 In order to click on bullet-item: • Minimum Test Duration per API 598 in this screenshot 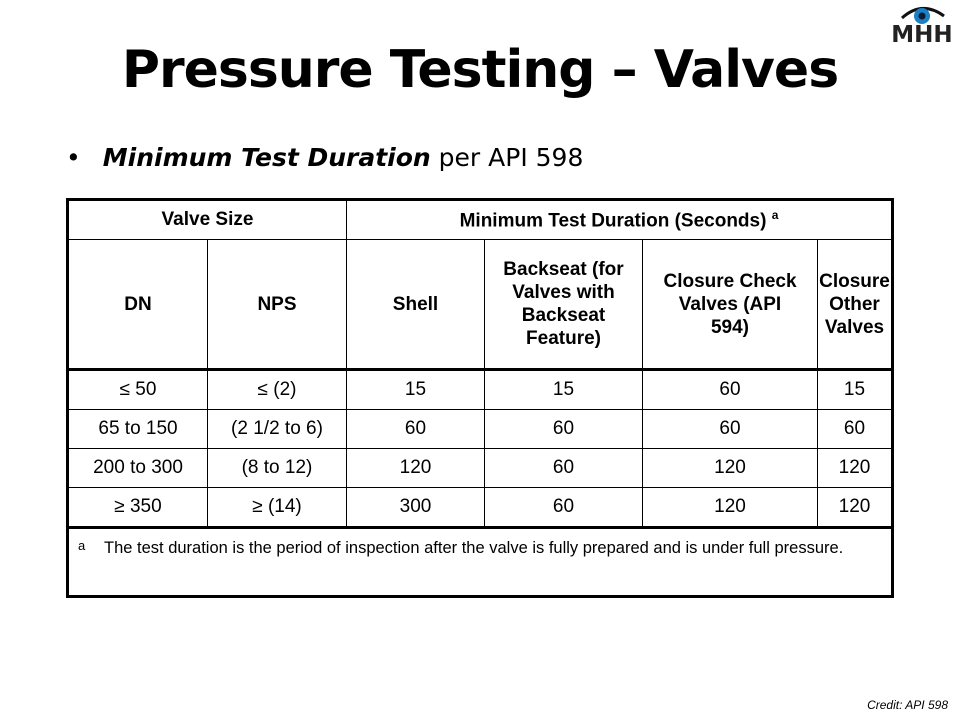, I will do `click(324, 157)`.